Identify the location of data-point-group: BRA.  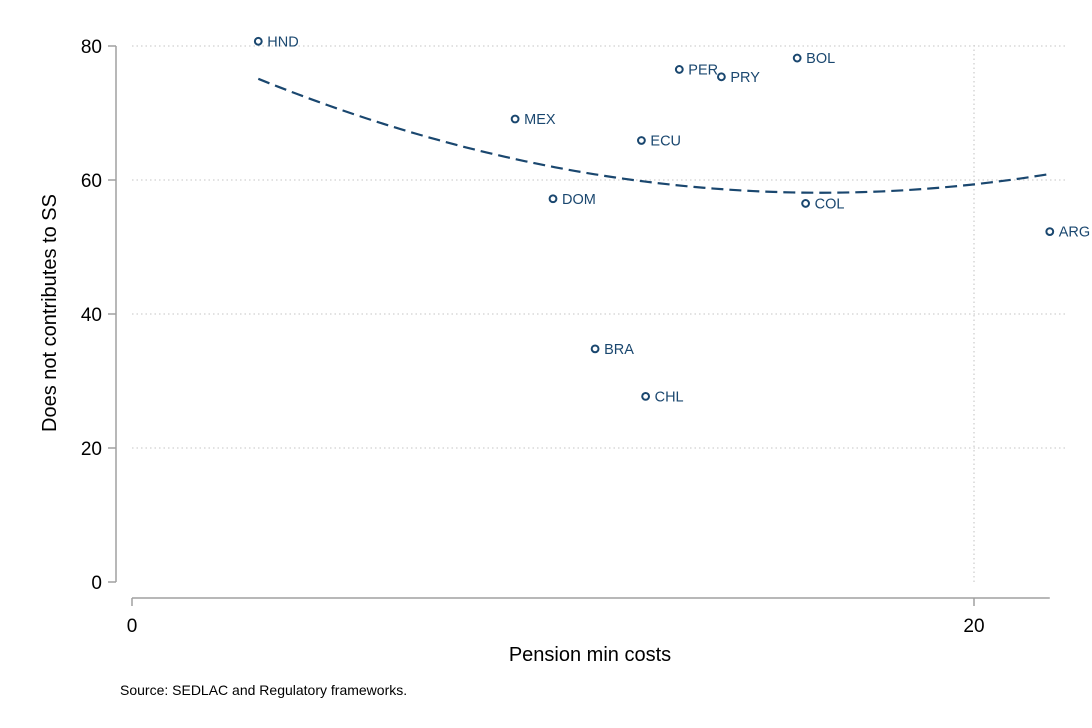
(612, 350).